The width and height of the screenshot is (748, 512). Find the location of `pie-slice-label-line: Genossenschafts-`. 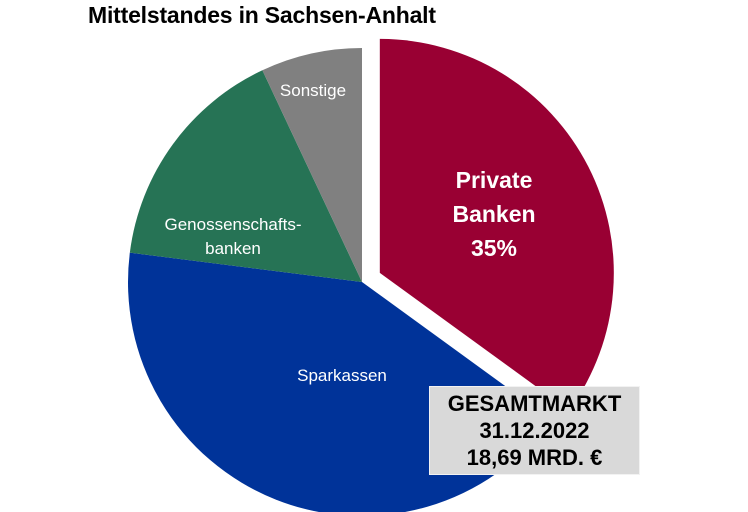

pie-slice-label-line: Genossenschafts- is located at coordinates (232, 224).